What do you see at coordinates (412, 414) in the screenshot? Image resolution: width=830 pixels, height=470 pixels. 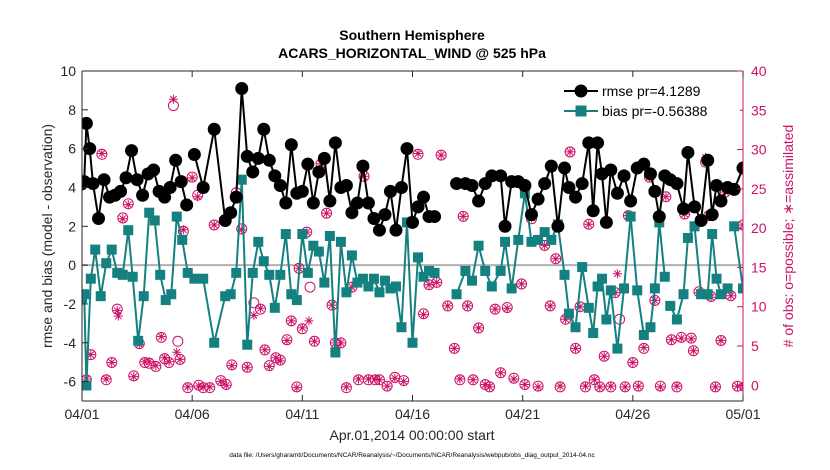 I see `x-tick-label: 04/16` at bounding box center [412, 414].